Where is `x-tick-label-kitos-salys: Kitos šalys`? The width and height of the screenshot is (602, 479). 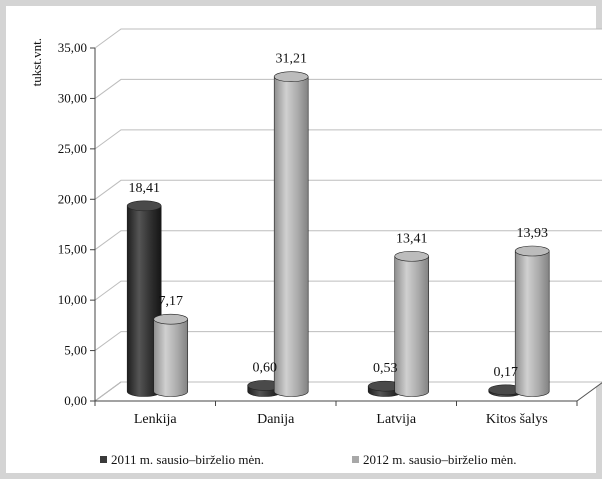 x-tick-label-kitos-salys: Kitos šalys is located at coordinates (517, 419).